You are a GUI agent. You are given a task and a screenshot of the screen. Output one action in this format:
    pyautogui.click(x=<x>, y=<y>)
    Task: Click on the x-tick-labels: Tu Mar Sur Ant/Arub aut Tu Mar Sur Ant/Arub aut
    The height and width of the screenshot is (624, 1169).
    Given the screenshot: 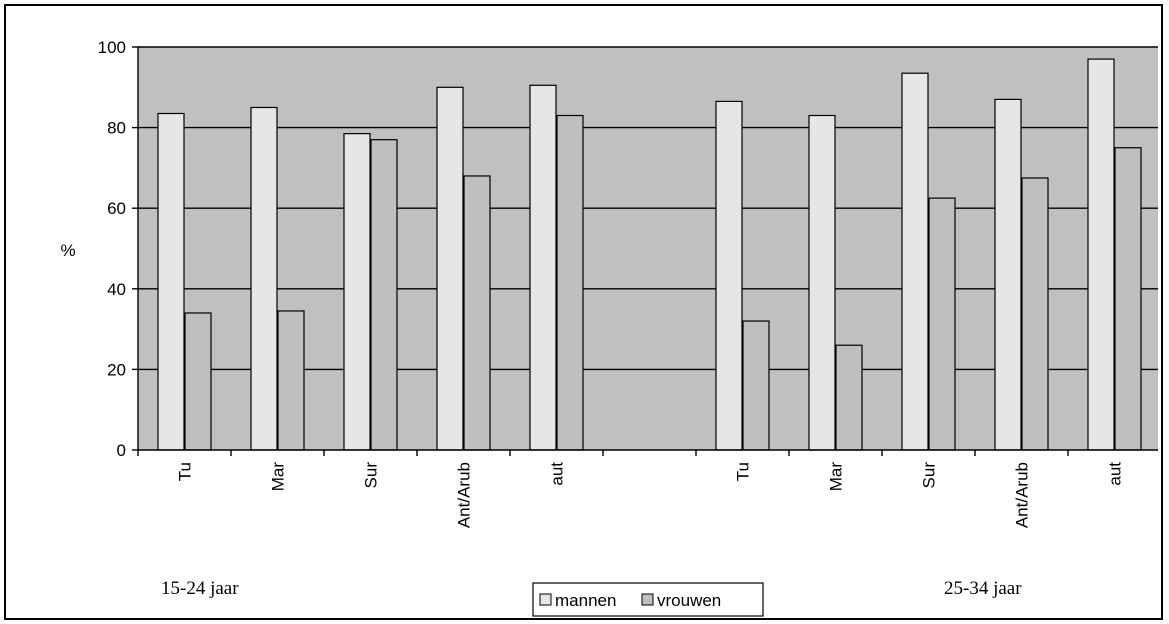 What is the action you would take?
    pyautogui.click(x=650, y=495)
    